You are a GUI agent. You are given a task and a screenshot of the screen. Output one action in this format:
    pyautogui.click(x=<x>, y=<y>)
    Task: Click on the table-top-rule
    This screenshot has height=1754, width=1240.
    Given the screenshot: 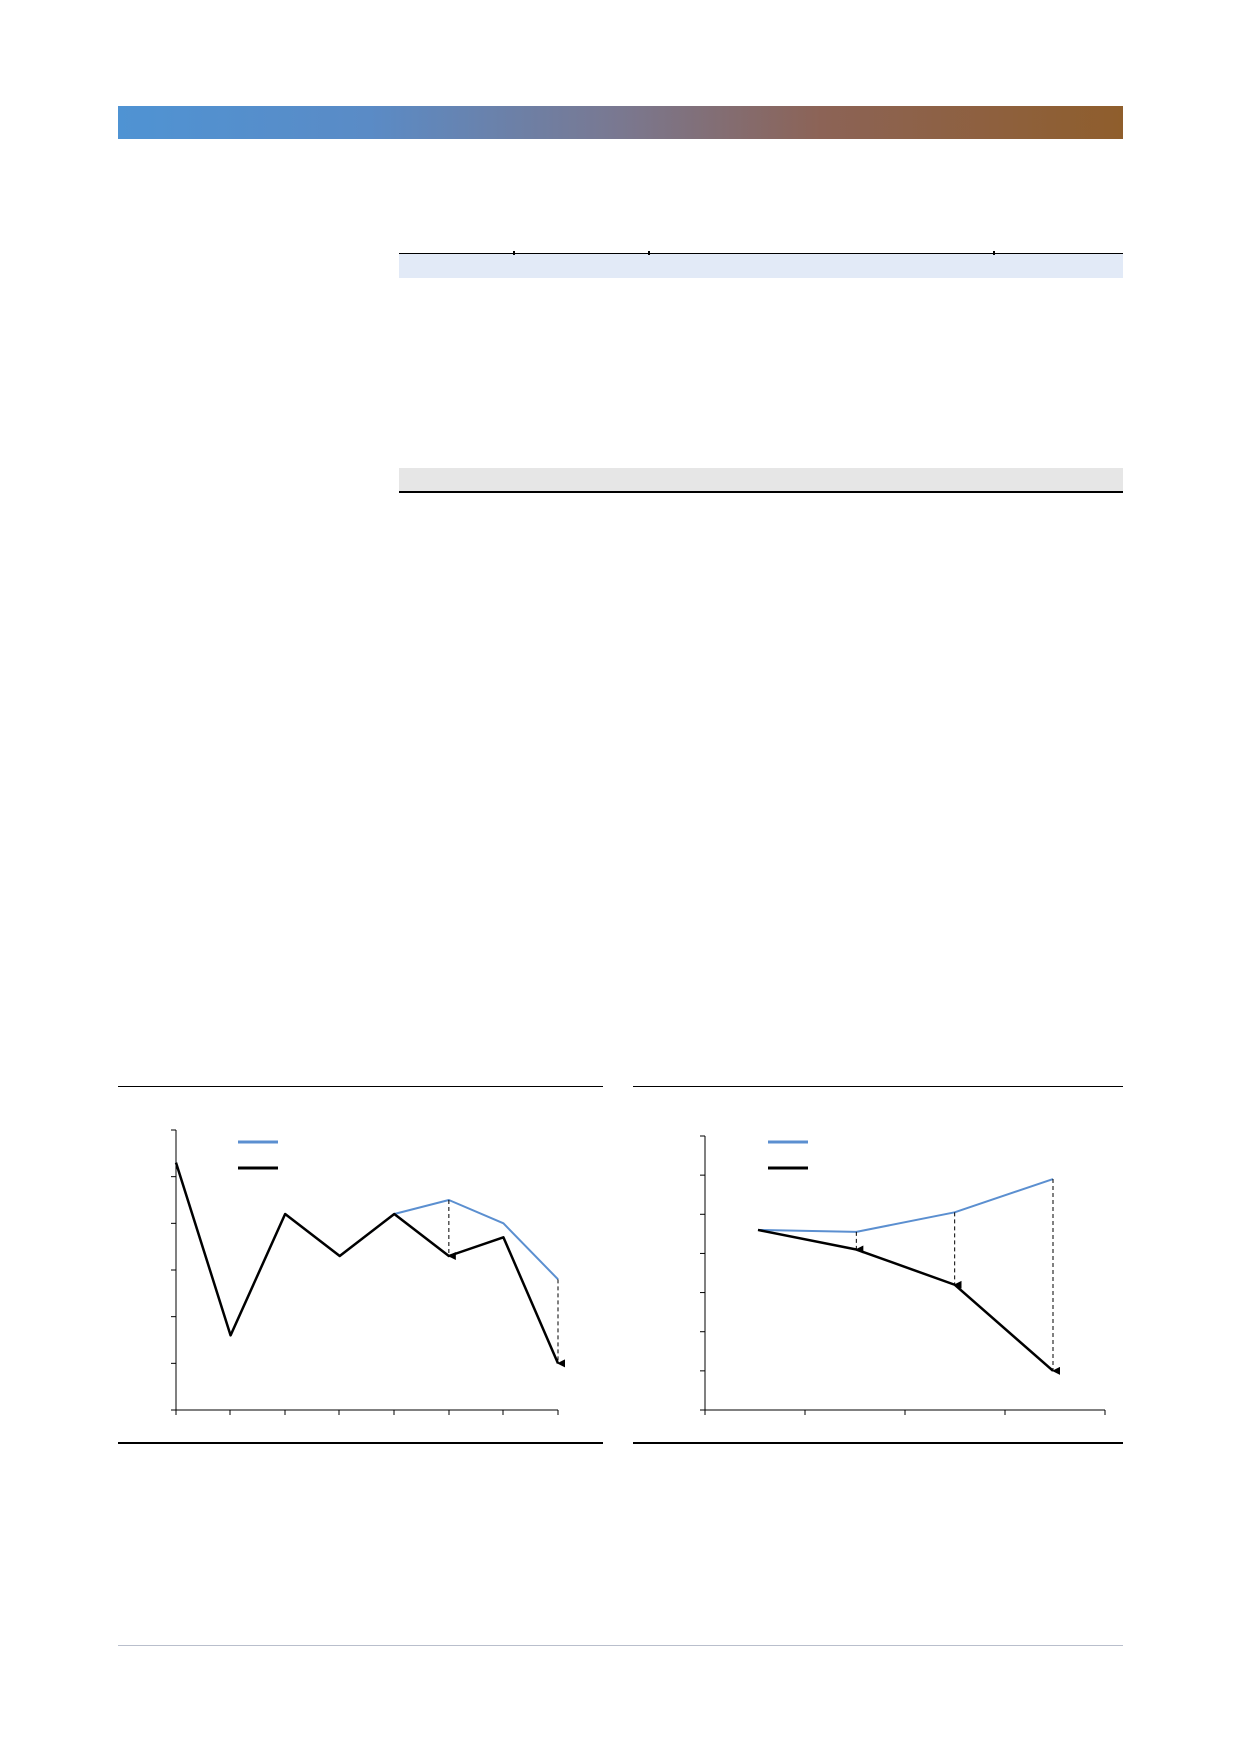 What is the action you would take?
    pyautogui.click(x=761, y=253)
    